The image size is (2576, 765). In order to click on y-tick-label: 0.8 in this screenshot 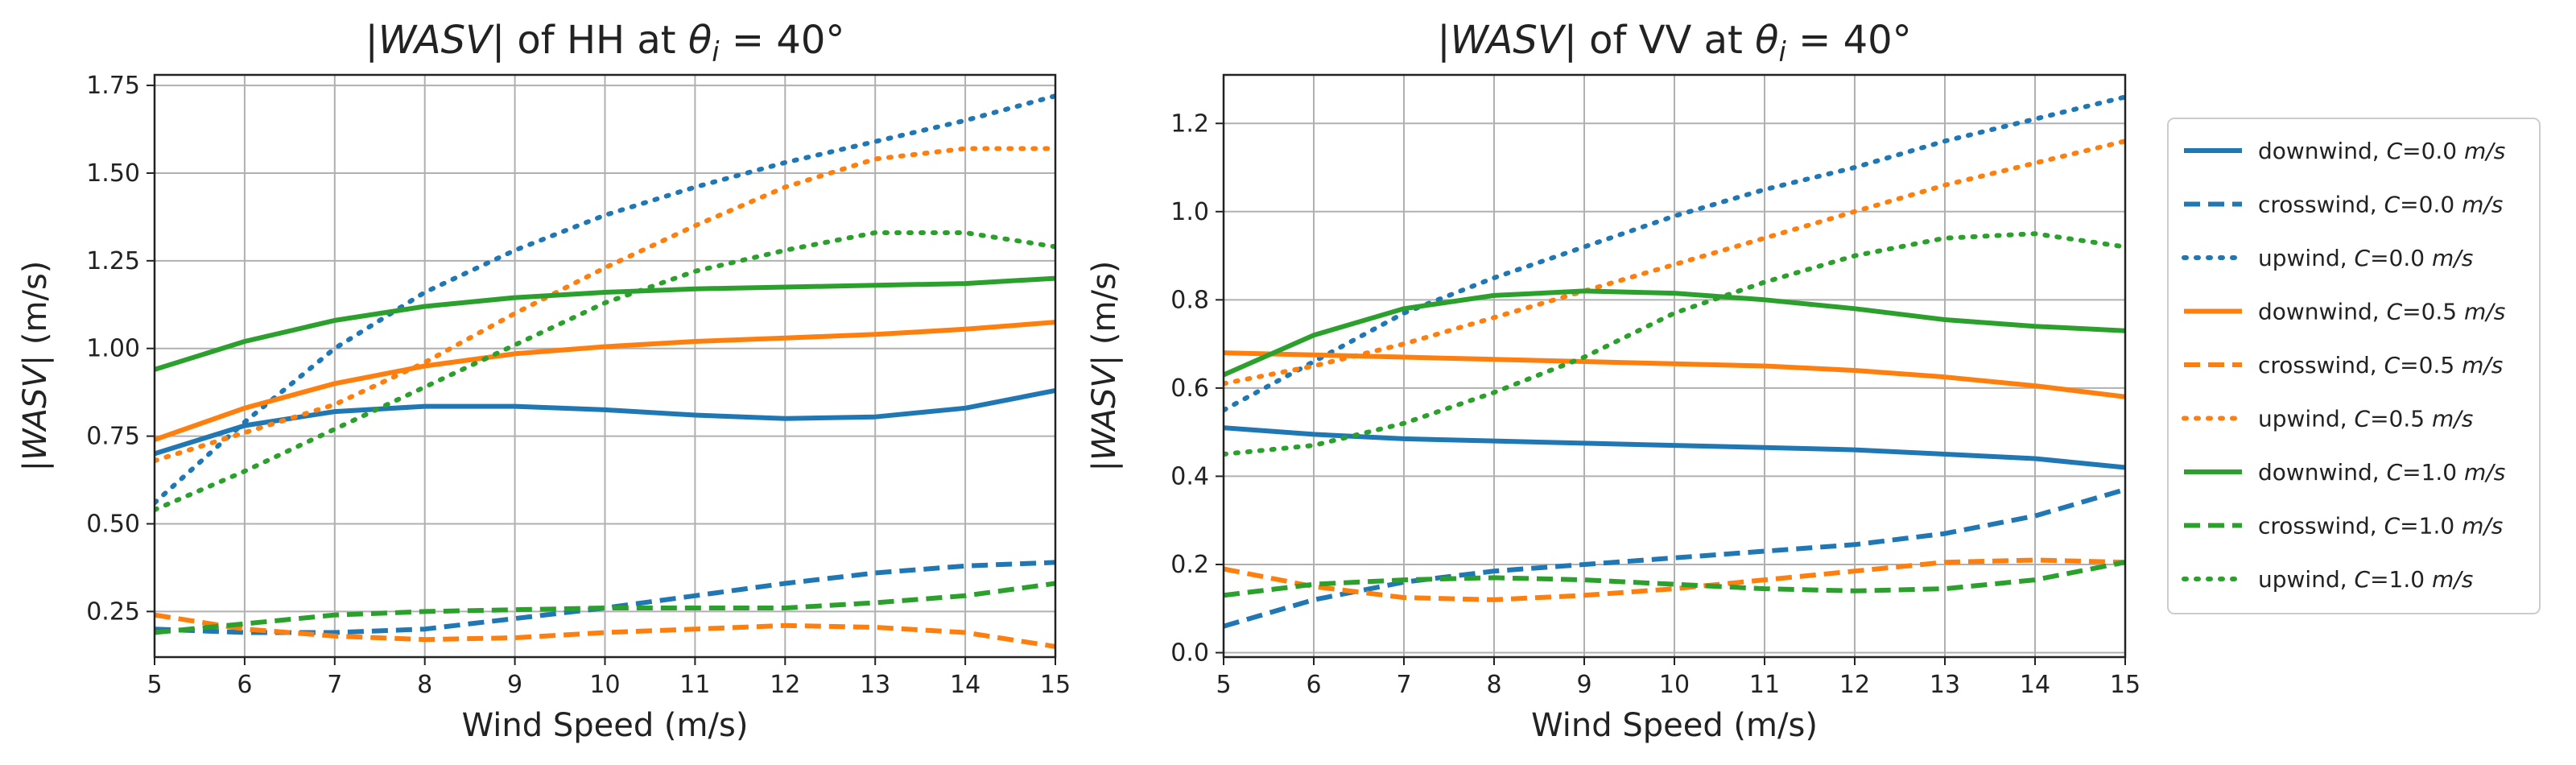, I will do `click(1189, 300)`.